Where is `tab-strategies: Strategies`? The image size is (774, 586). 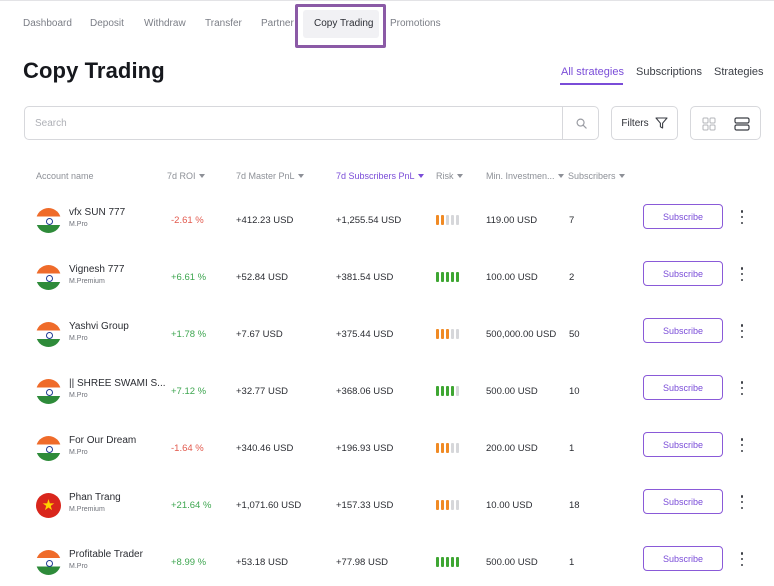 tab-strategies: Strategies is located at coordinates (739, 72).